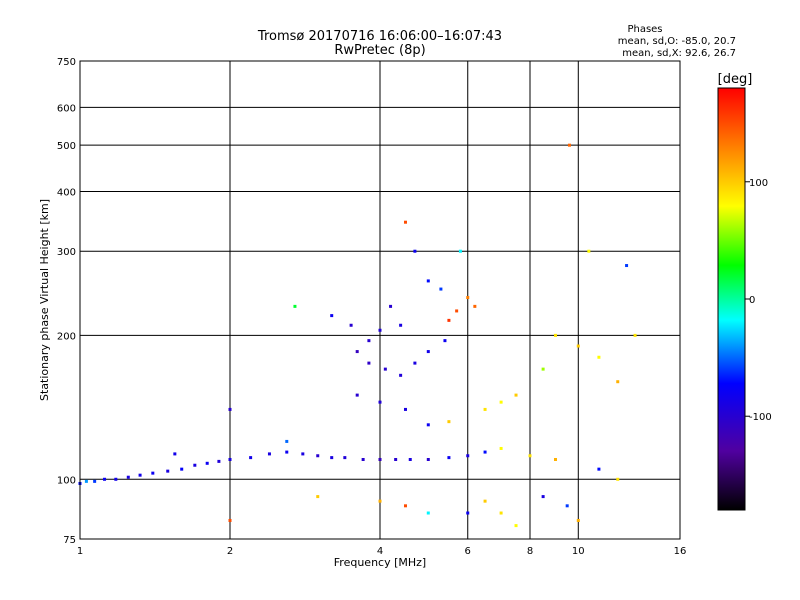  Describe the element at coordinates (644, 29) in the screenshot. I see `phase-box-title: Phases` at that location.